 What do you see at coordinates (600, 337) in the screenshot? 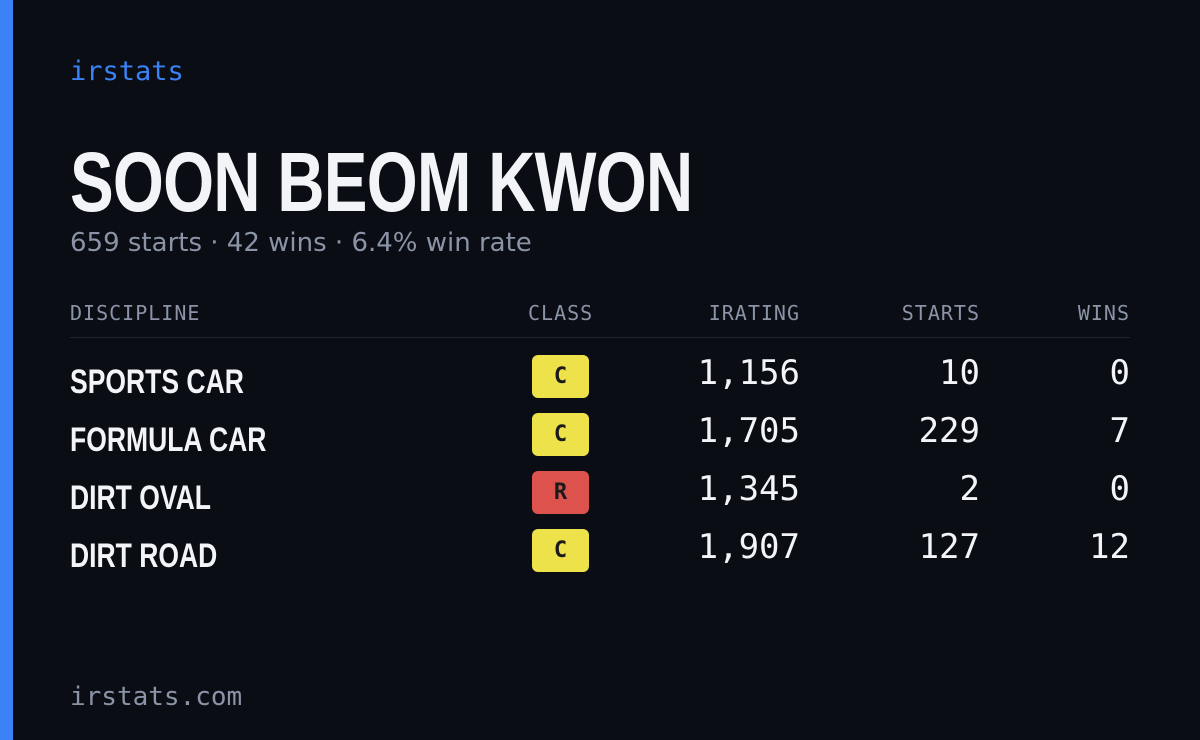
I see `header-rule` at bounding box center [600, 337].